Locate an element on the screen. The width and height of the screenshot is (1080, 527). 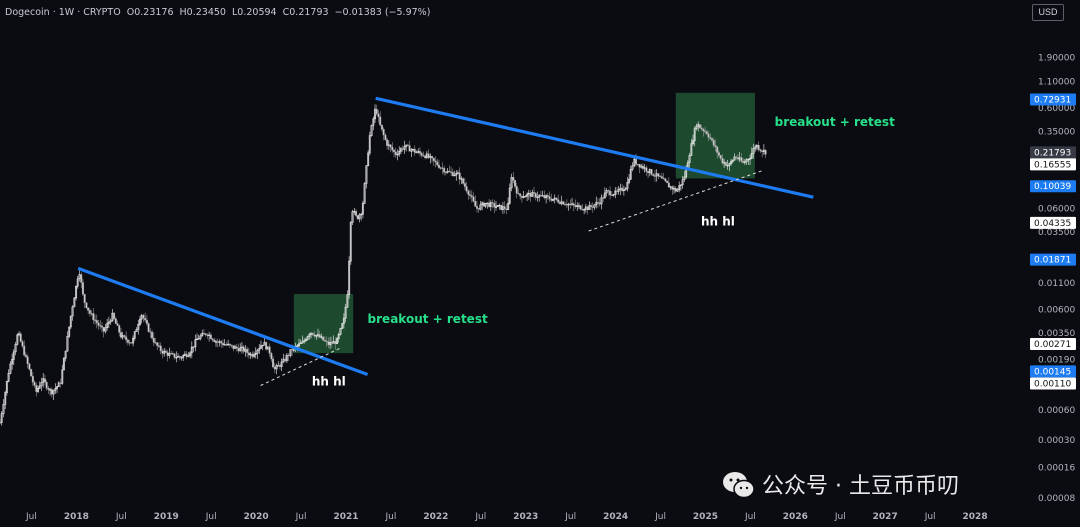
y-tick-label: 1.10000 is located at coordinates (1056, 83).